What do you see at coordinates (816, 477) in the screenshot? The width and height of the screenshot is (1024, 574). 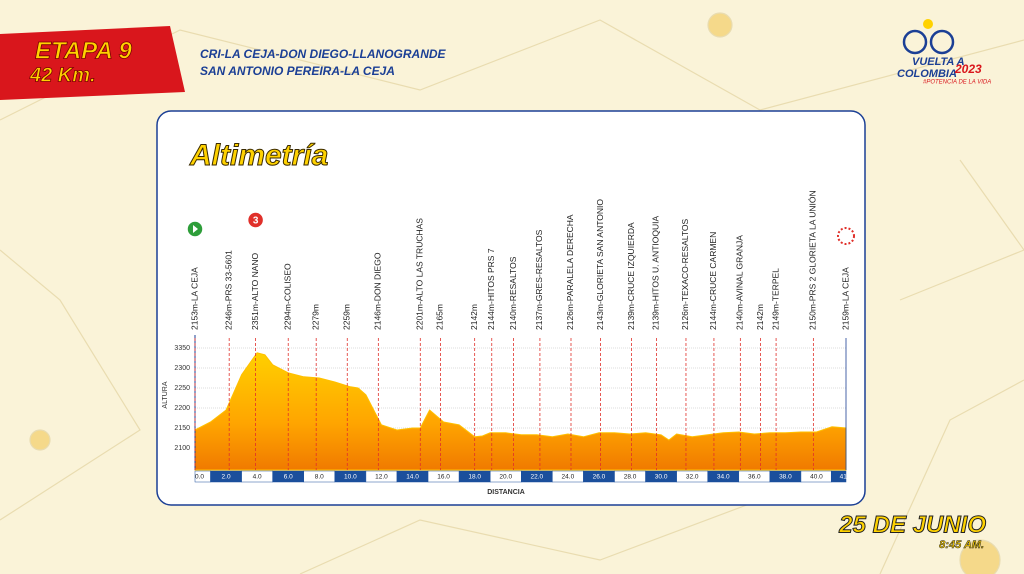 I see `x-tick-label: 40.0` at bounding box center [816, 477].